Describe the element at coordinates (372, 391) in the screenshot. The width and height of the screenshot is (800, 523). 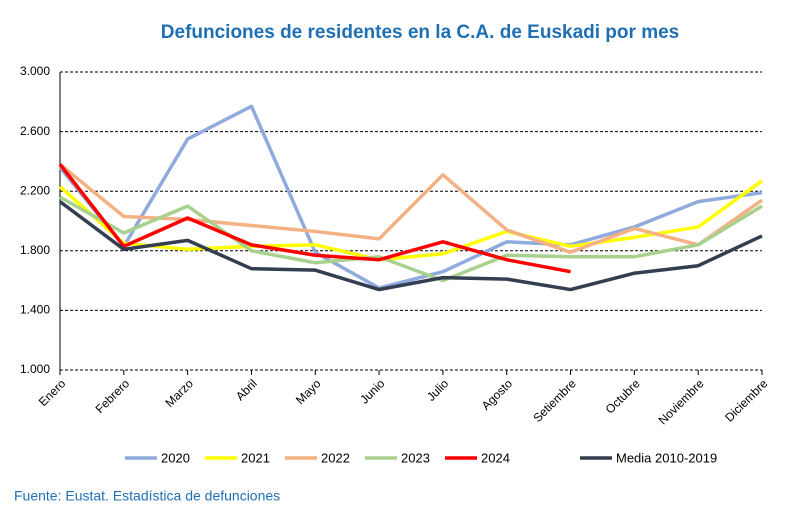
I see `x-tick-label: Junio` at that location.